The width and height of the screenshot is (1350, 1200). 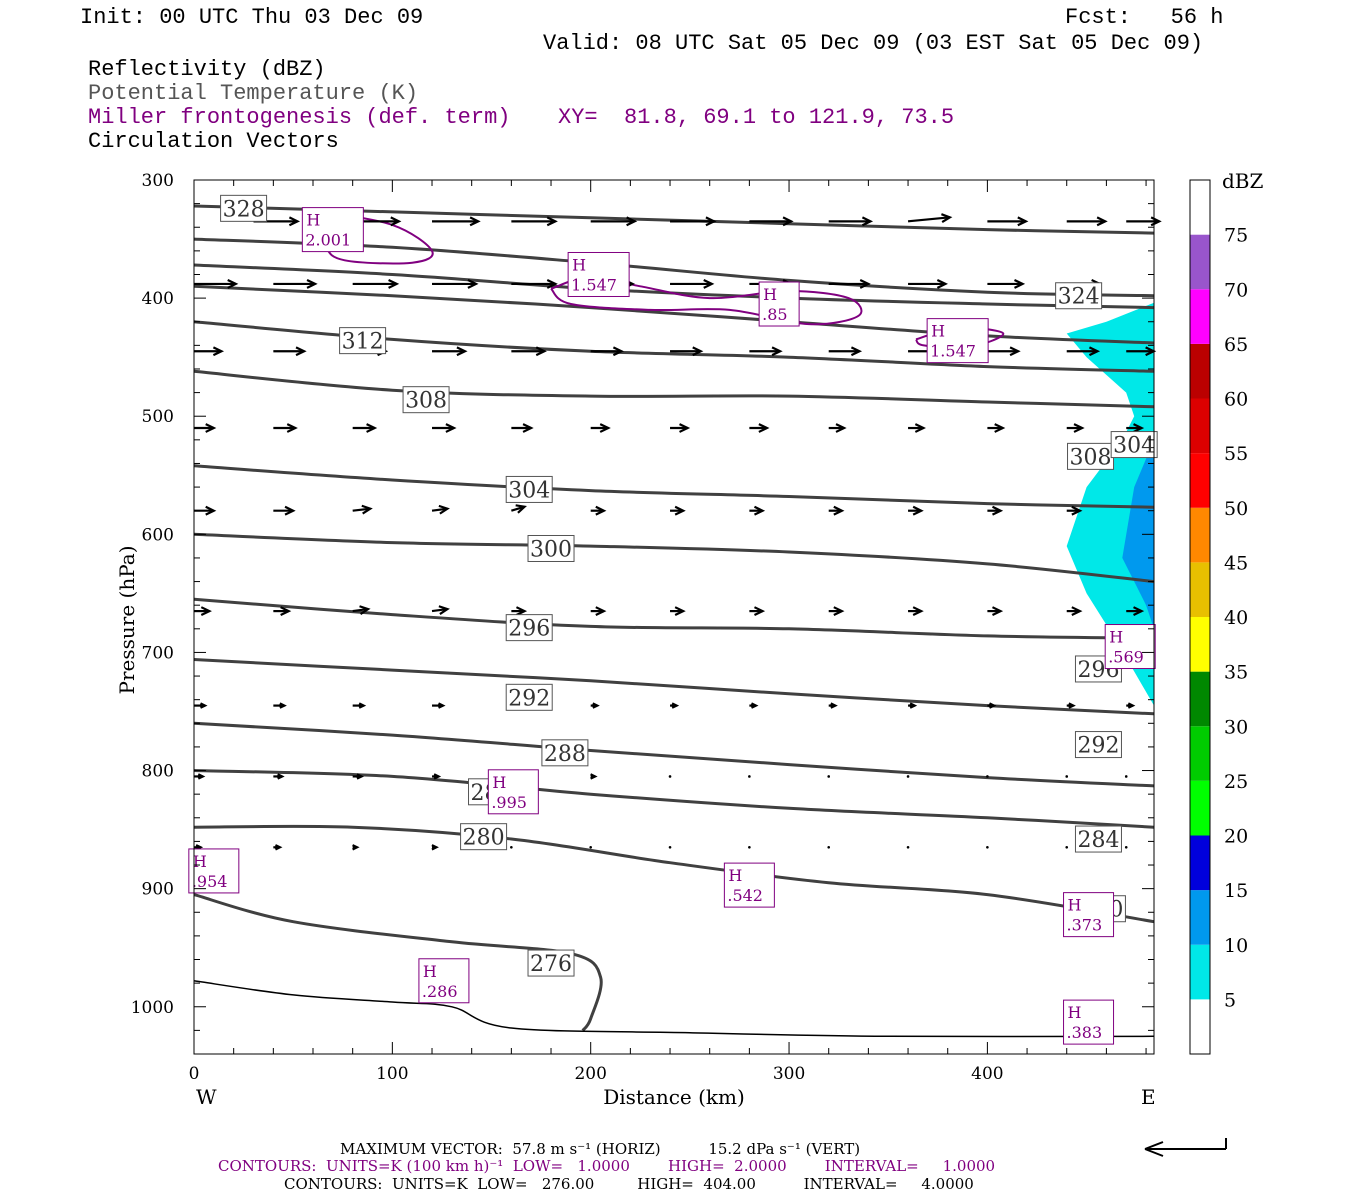 What do you see at coordinates (1098, 840) in the screenshot?
I see `theta-label-text: 284` at bounding box center [1098, 840].